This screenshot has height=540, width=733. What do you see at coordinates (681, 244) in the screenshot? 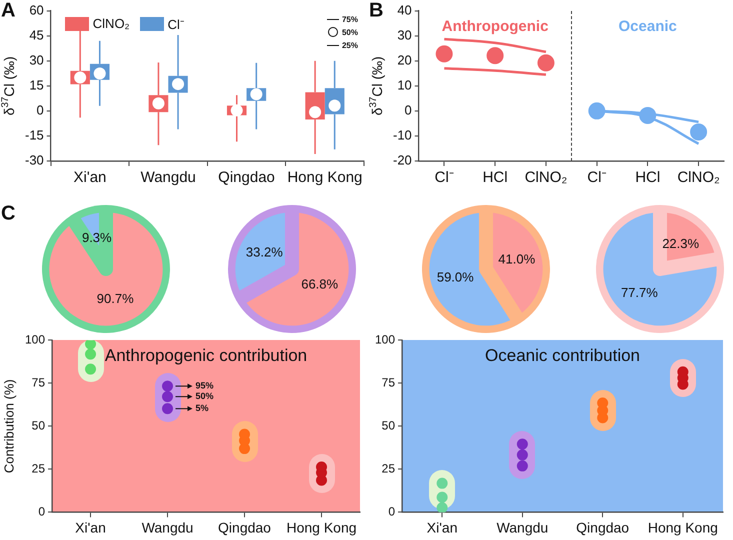
I see `data-label: 22.3%` at bounding box center [681, 244].